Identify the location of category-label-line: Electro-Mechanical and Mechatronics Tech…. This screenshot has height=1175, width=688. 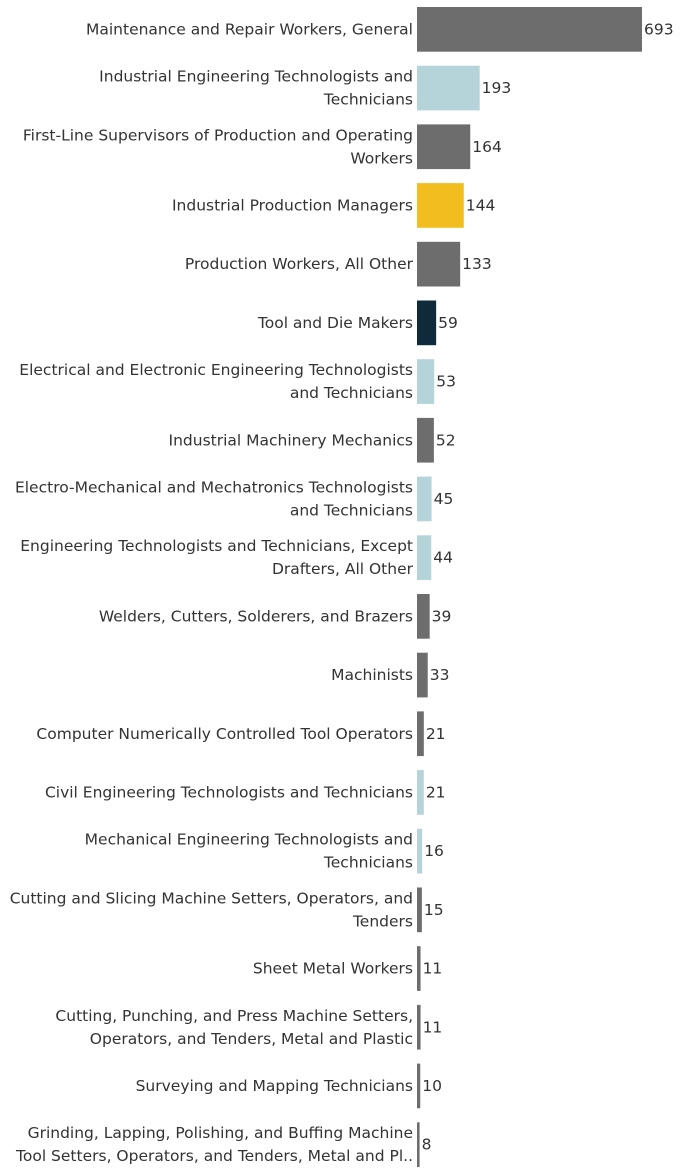
(214, 487).